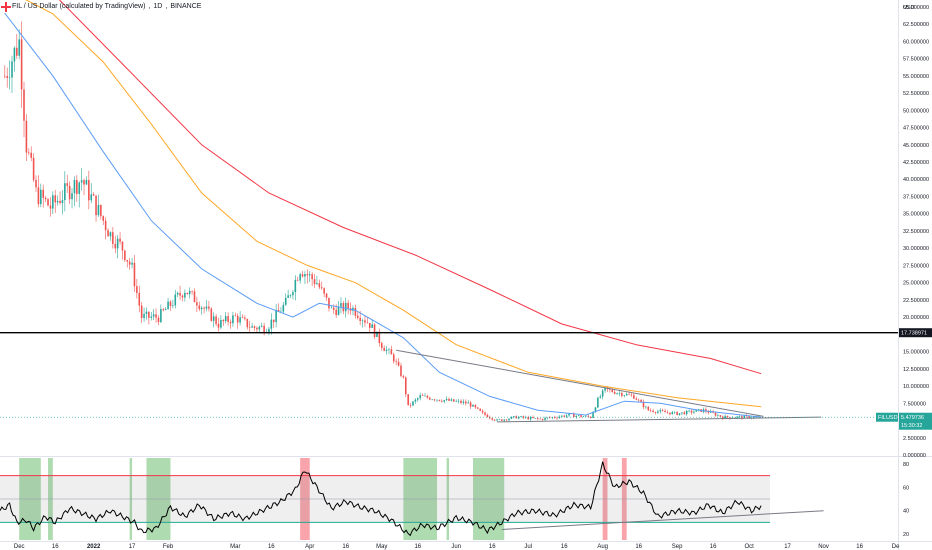 Image resolution: width=932 pixels, height=550 pixels. Describe the element at coordinates (158, 6) in the screenshot. I see `interval-label: 1D` at that location.